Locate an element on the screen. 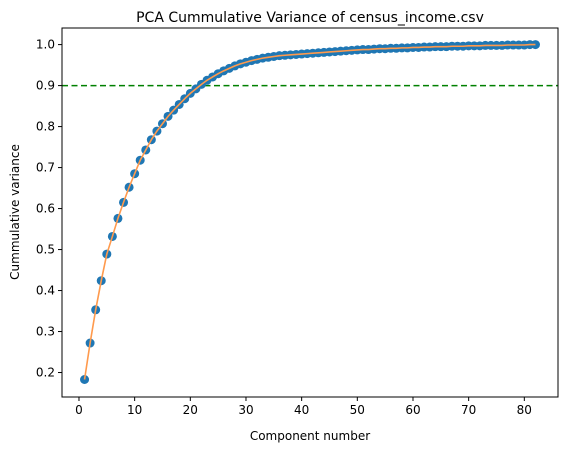  x-tick-label: 40 is located at coordinates (301, 410).